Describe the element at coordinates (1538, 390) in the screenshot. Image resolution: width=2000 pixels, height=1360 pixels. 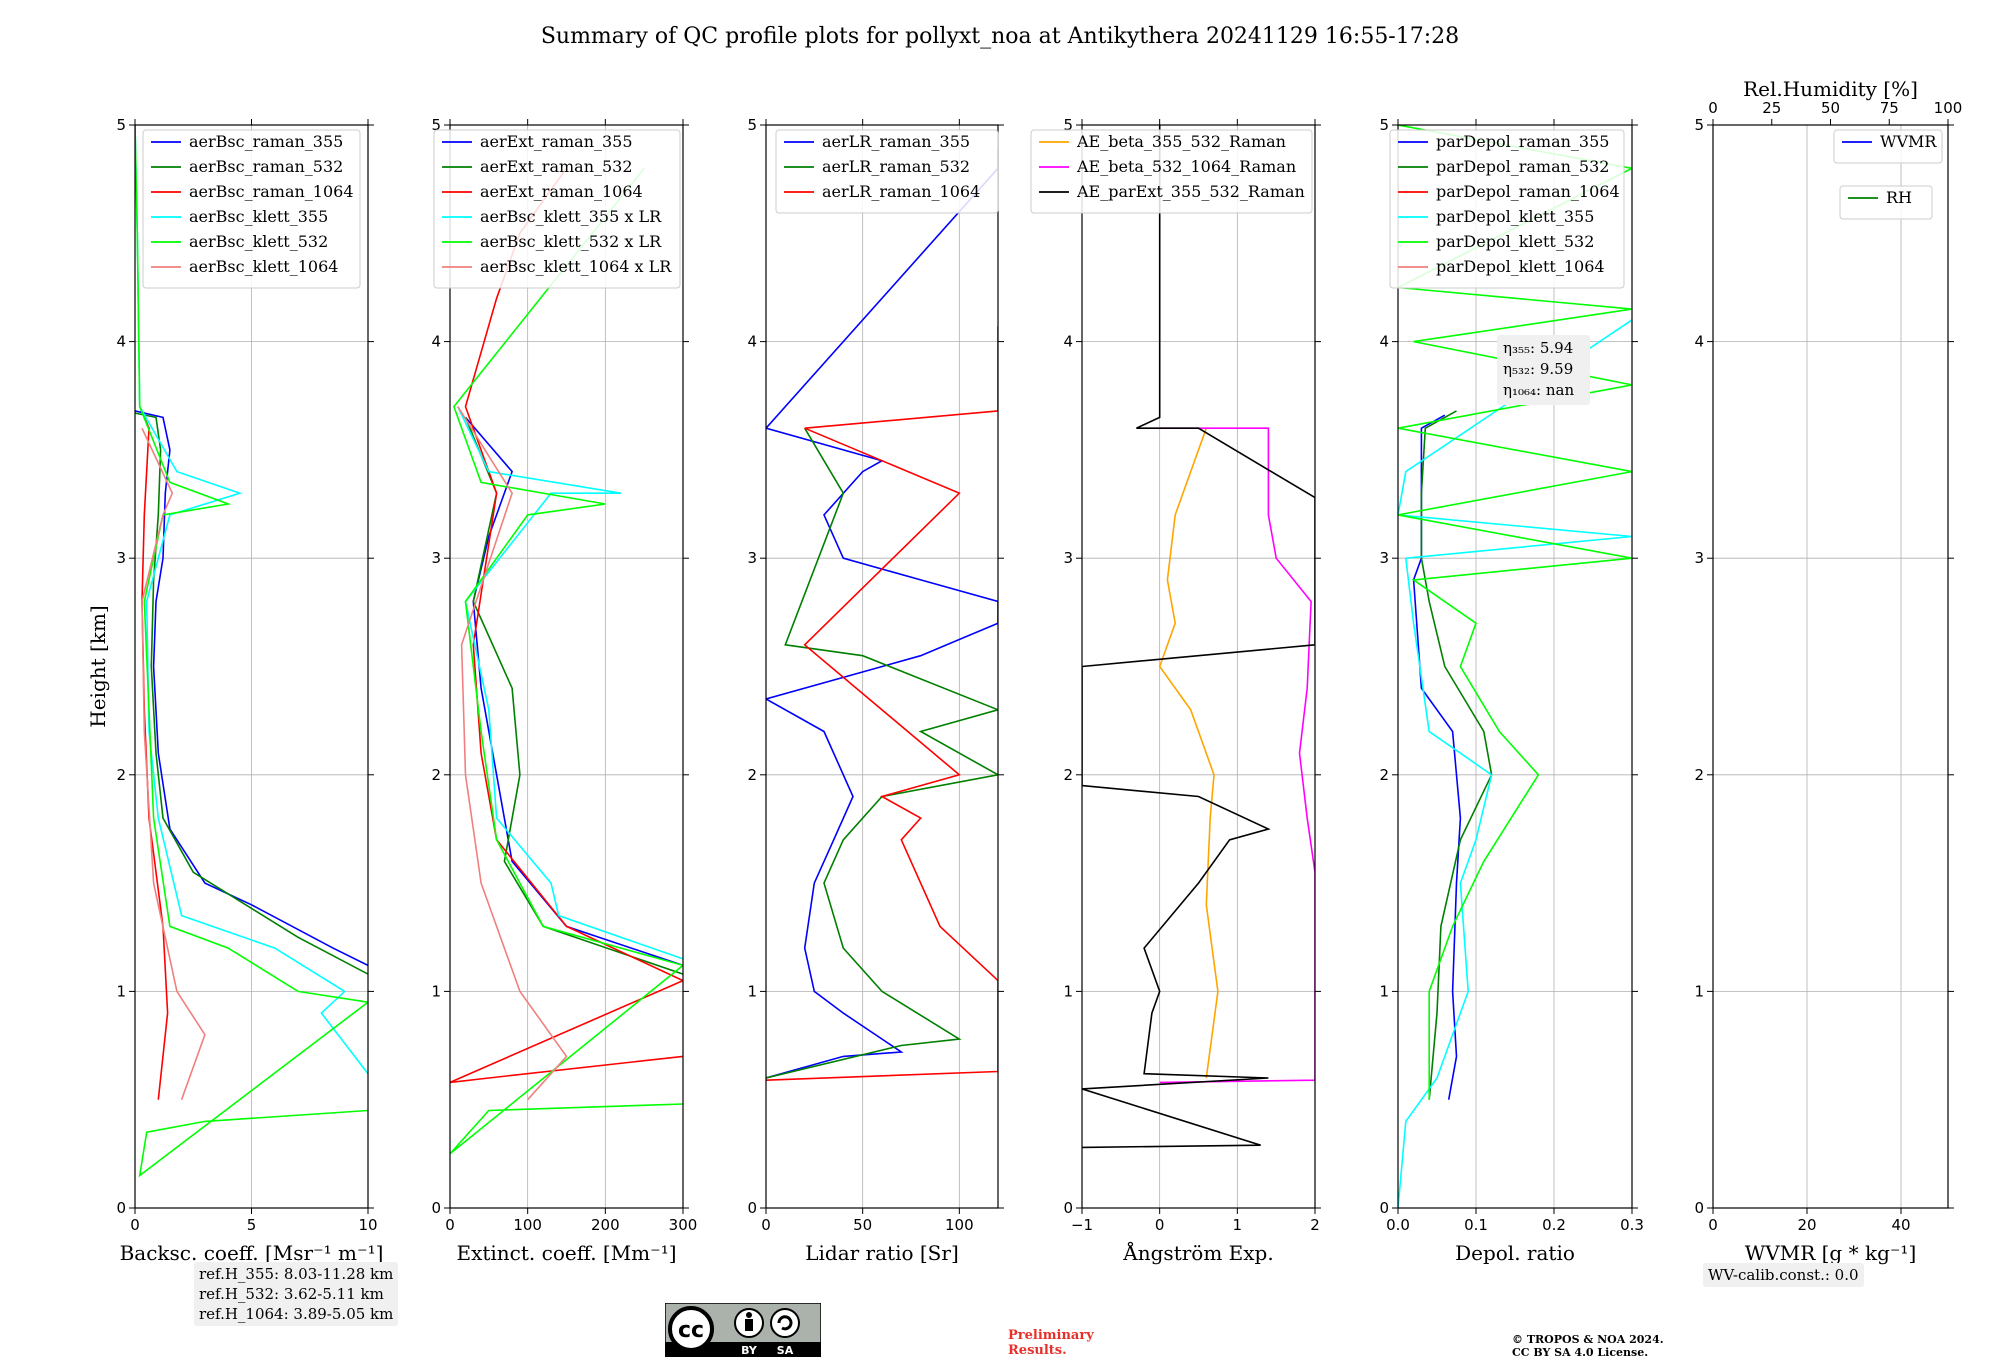
I see `eta-annotation-text: η₁₀₆₄: nan` at that location.